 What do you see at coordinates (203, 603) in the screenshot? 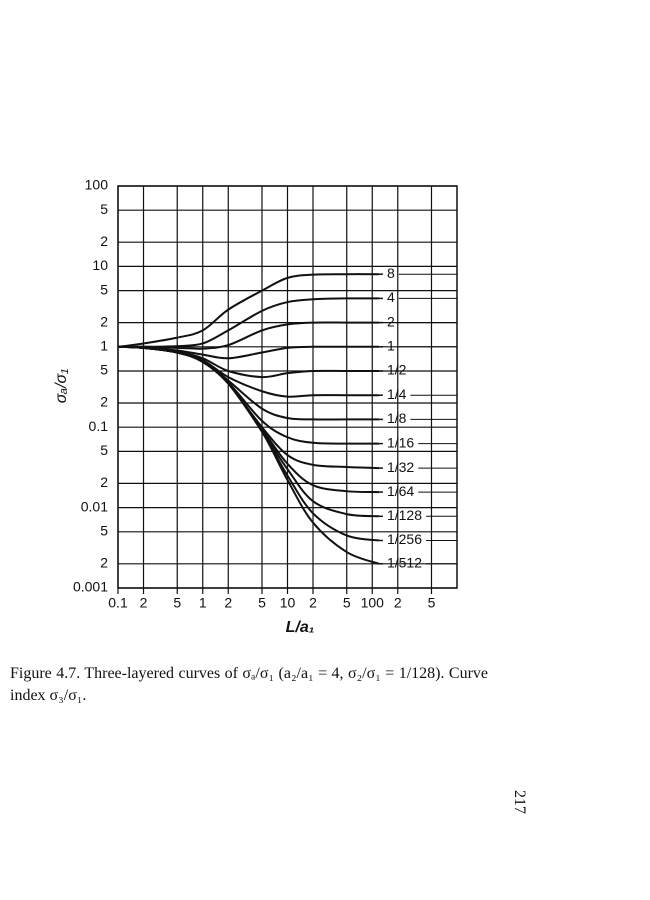
I see `x-tick-label: 1` at bounding box center [203, 603].